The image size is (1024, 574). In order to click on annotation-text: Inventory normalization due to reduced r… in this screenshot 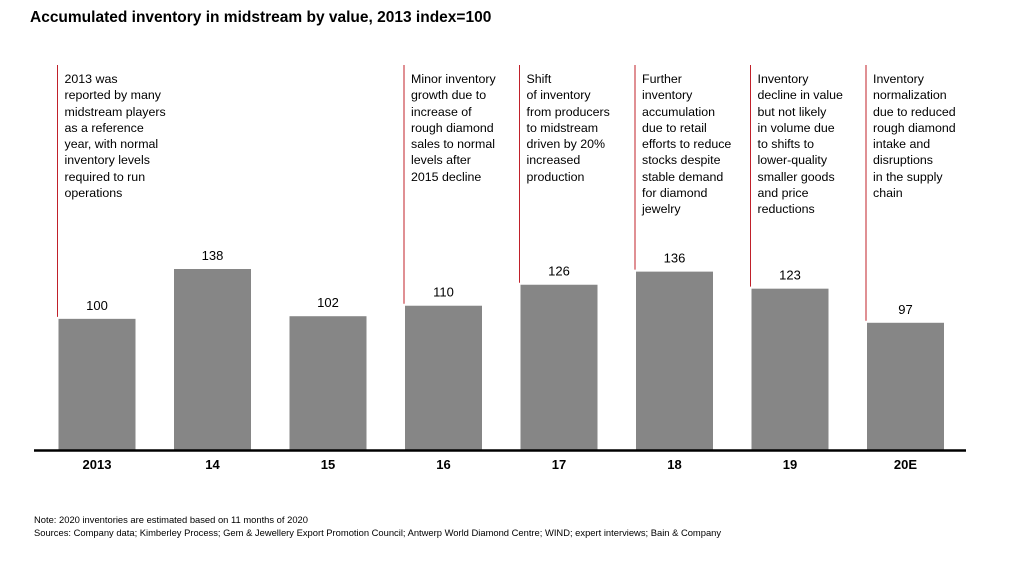, I will do `click(914, 136)`.